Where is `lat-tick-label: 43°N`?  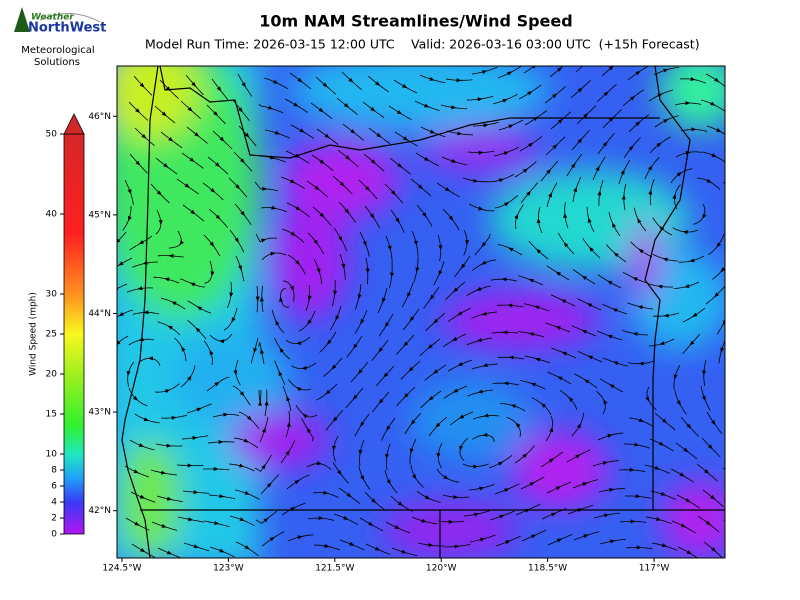 lat-tick-label: 43°N is located at coordinates (99, 413).